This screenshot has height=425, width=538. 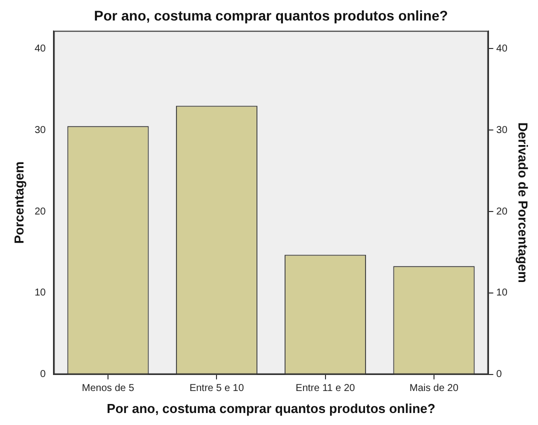 I want to click on x-tick-label: Mais de 20, so click(x=434, y=388).